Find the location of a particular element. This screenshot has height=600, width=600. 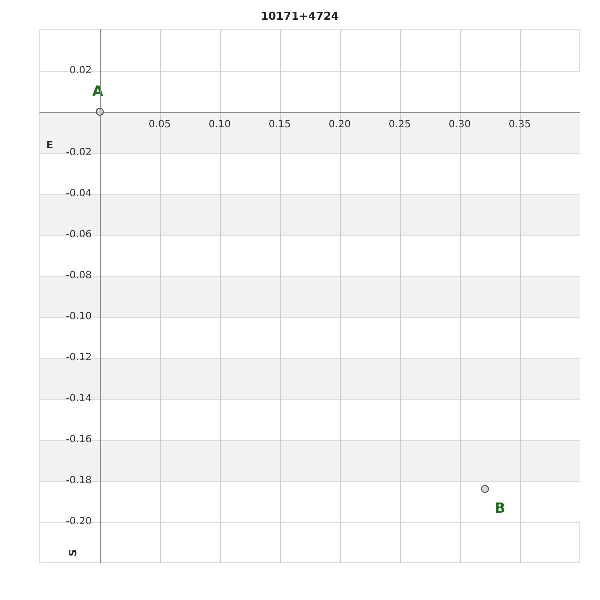

x-tick-label: 0.05 is located at coordinates (160, 125).